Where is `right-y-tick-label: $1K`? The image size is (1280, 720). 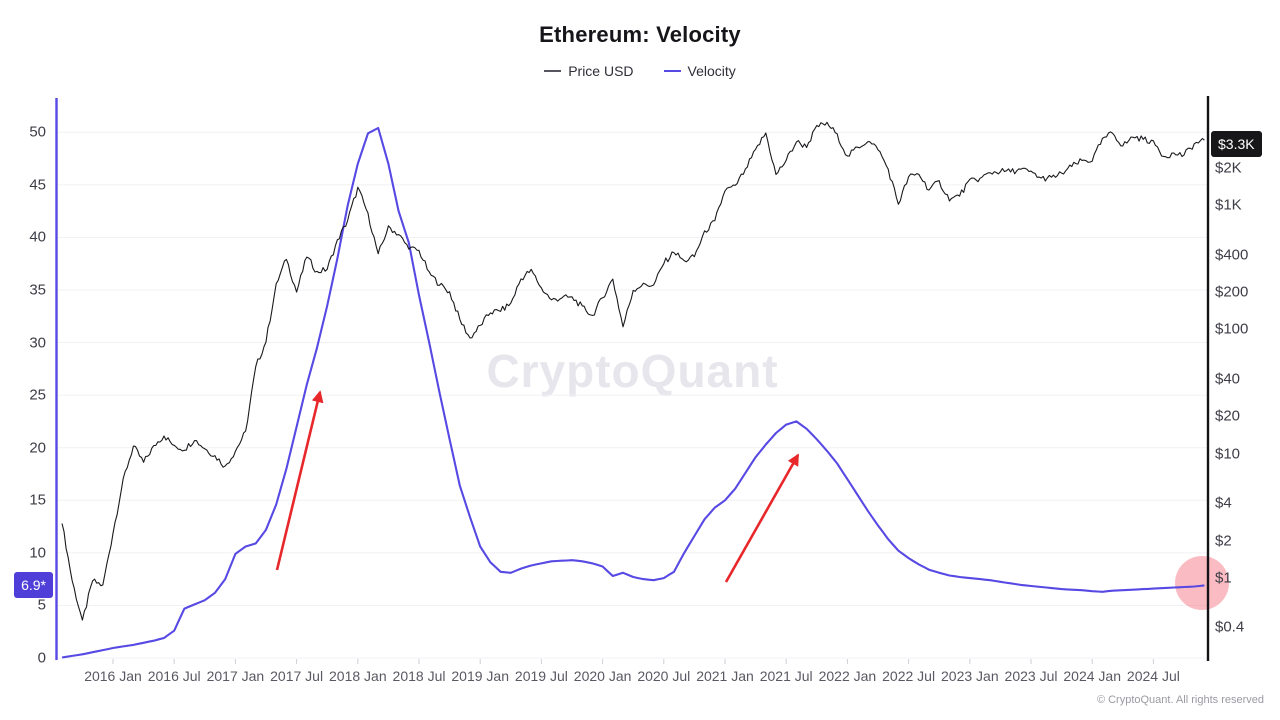 right-y-tick-label: $1K is located at coordinates (1228, 205).